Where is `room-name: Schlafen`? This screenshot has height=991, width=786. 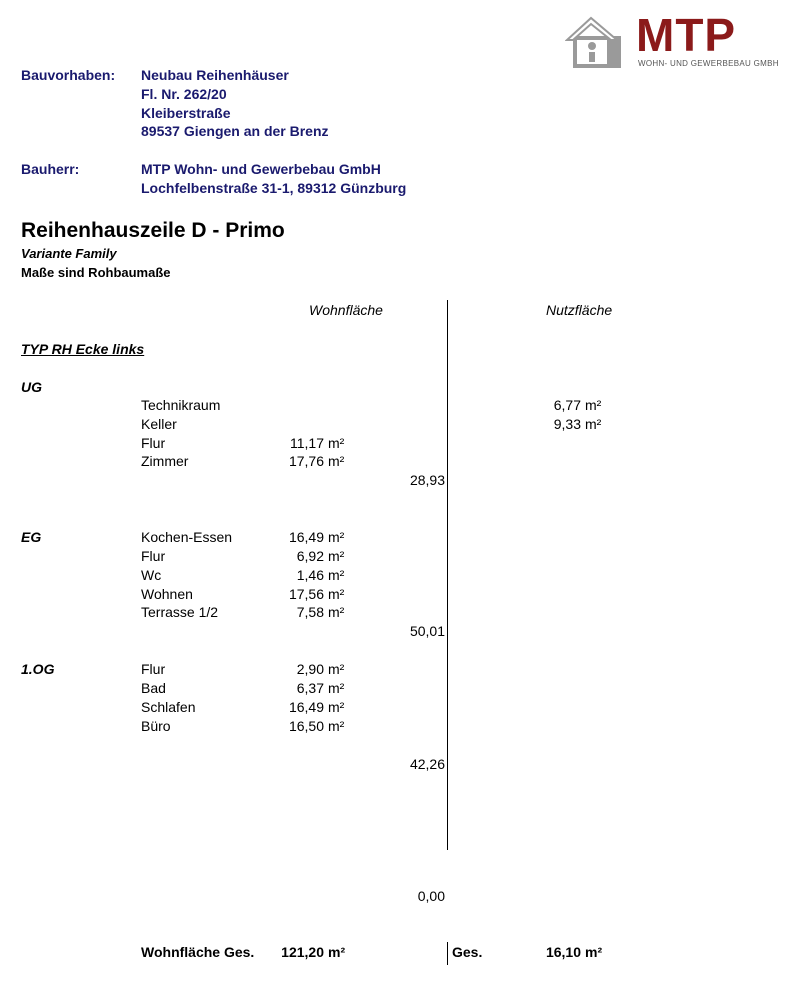 room-name: Schlafen is located at coordinates (168, 707).